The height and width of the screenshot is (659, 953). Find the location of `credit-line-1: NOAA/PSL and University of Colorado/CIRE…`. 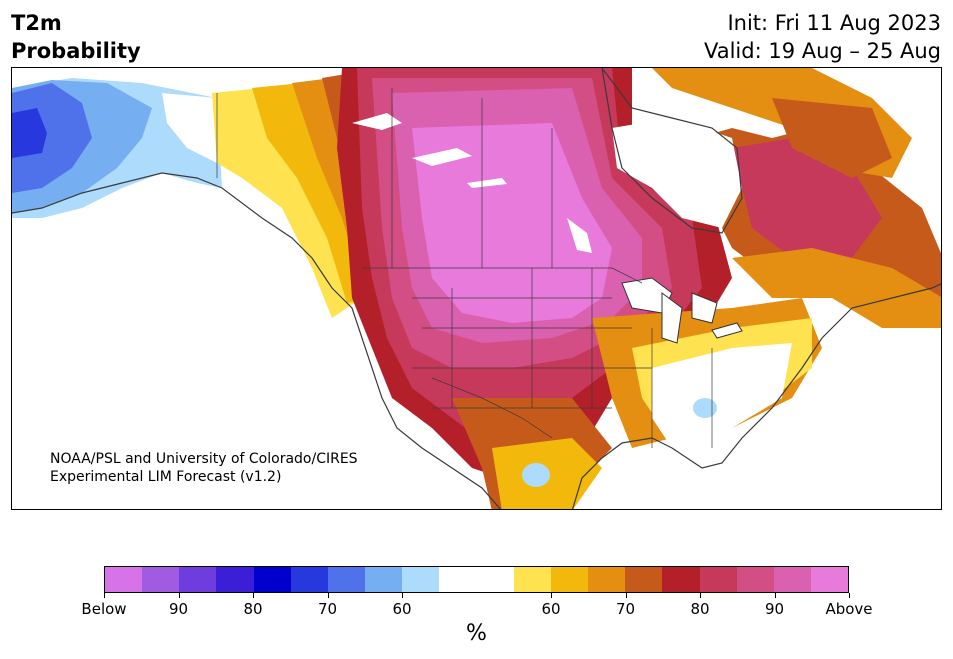

credit-line-1: NOAA/PSL and University of Colorado/CIRE… is located at coordinates (204, 459).